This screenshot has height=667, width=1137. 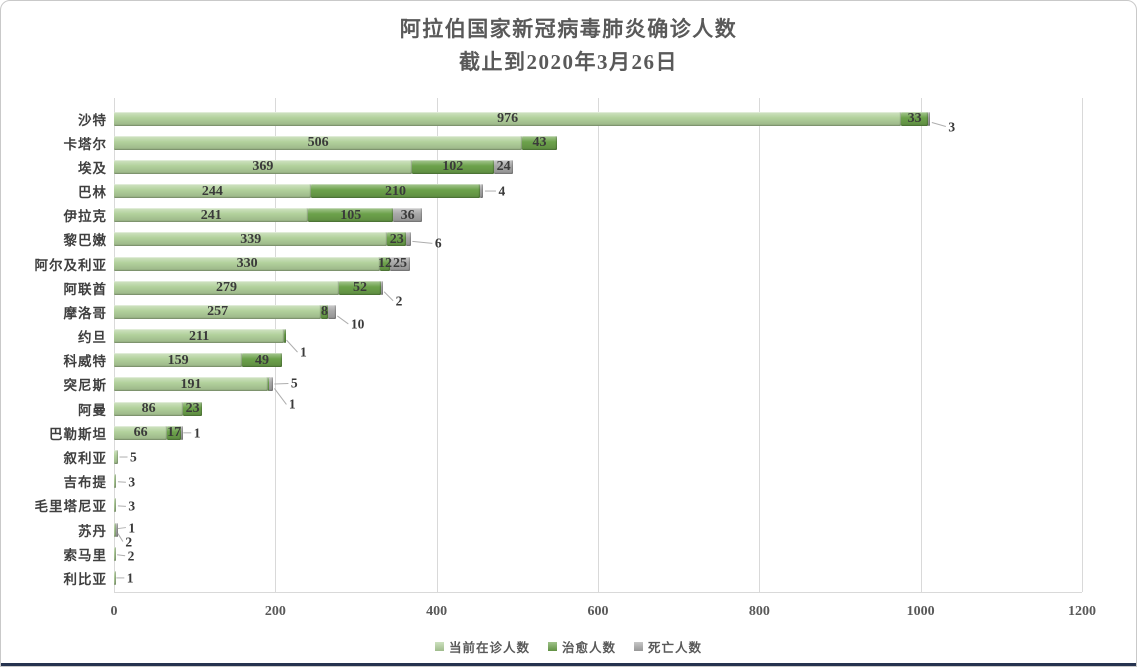 What do you see at coordinates (131, 555) in the screenshot?
I see `callout-label-active: 2` at bounding box center [131, 555].